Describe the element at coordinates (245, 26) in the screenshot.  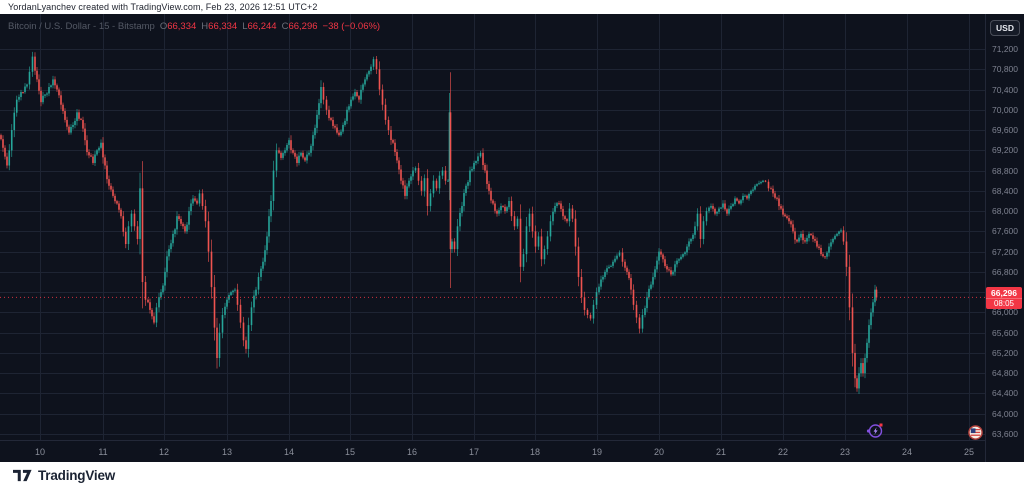
I see `low-label: L` at that location.